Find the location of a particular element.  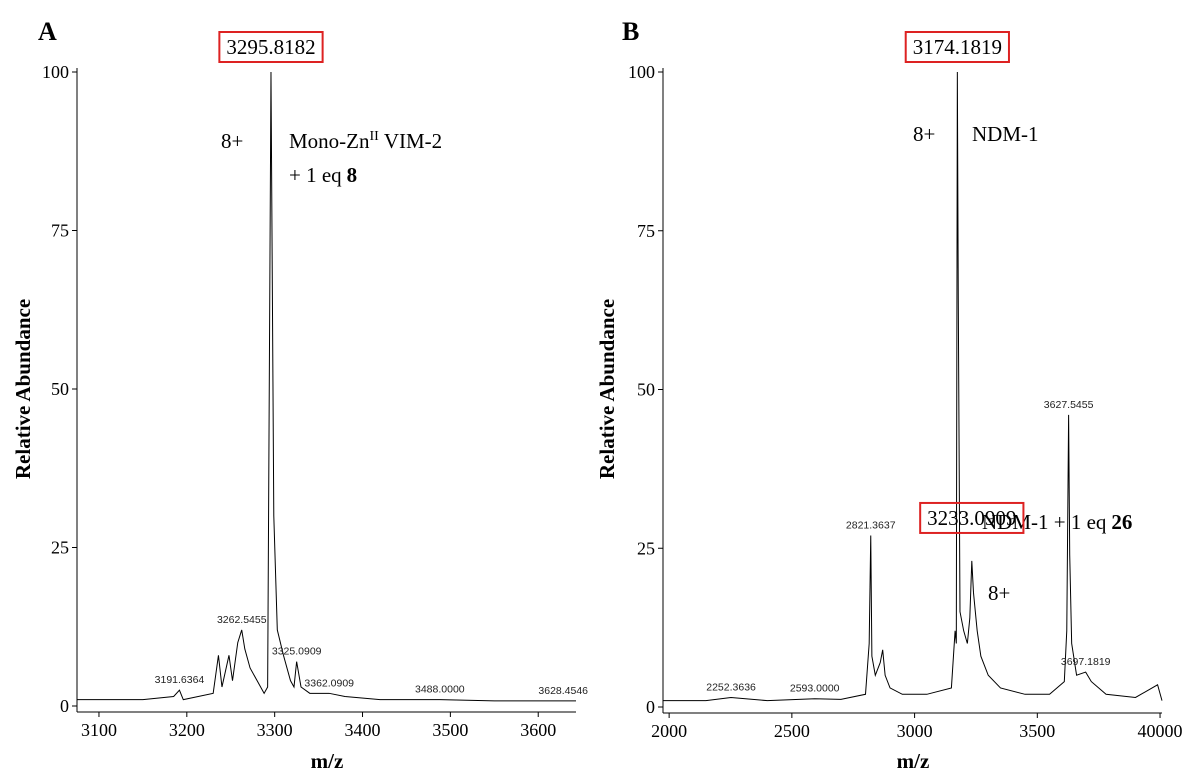

panel-letter: A is located at coordinates (47, 31).